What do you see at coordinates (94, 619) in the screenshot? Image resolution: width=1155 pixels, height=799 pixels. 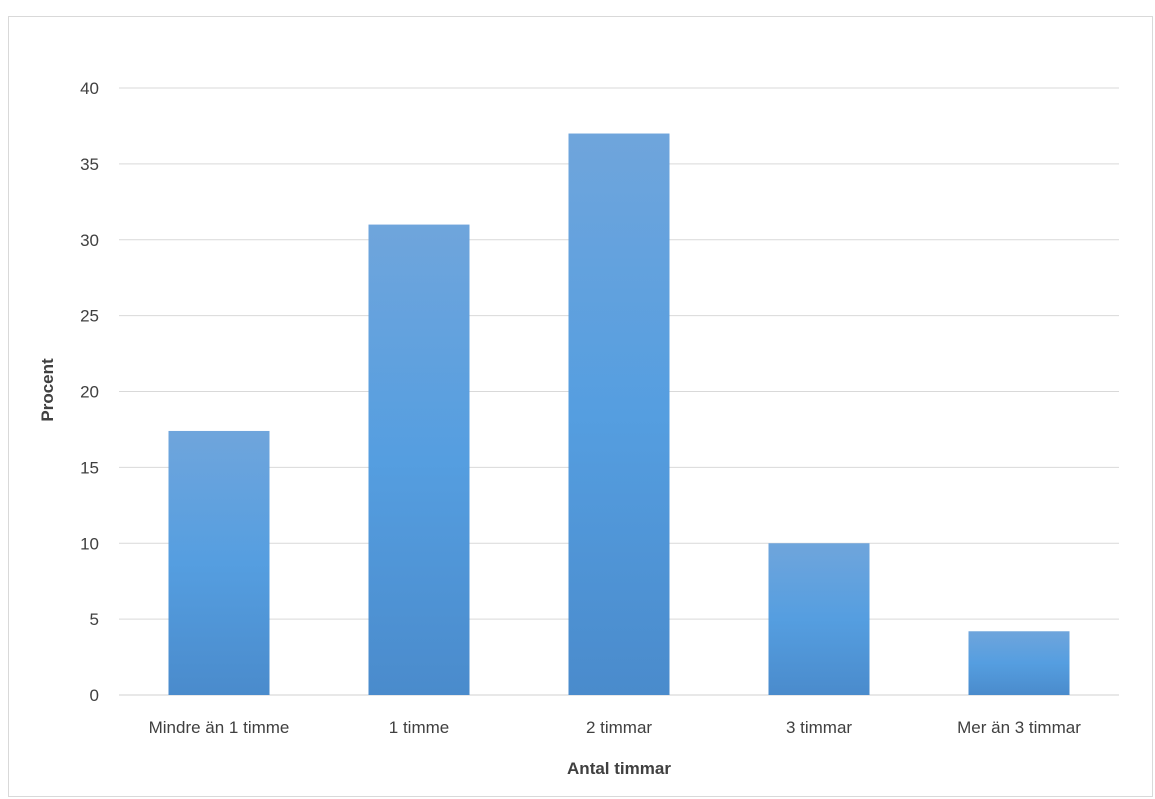 I see `y-tick-label: 5` at bounding box center [94, 619].